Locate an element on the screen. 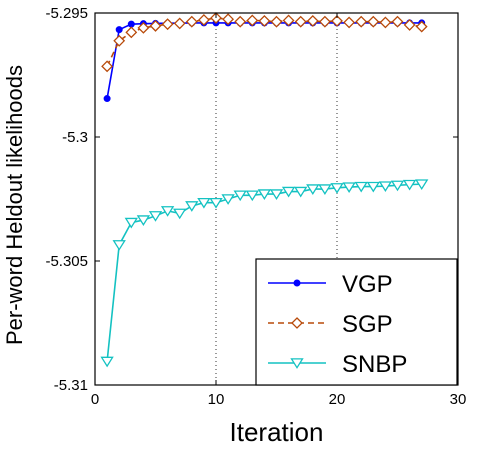 The image size is (482, 450). y-tick-label: -5.3 is located at coordinates (75, 137).